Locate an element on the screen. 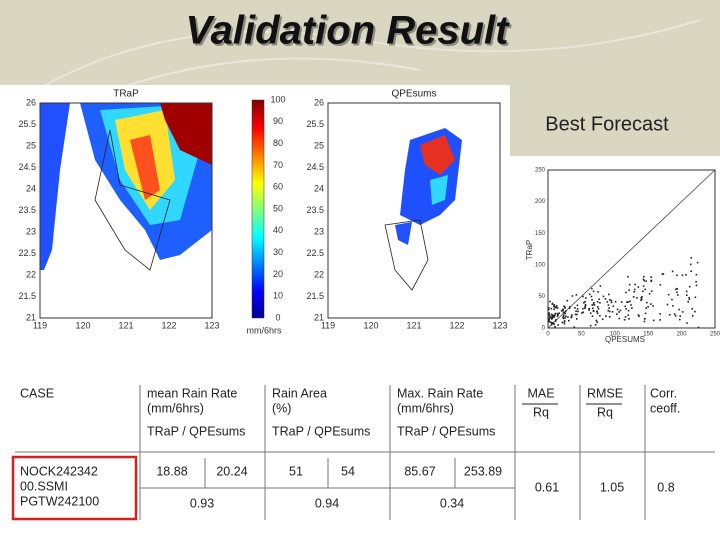 The height and width of the screenshot is (540, 720). y-tick-label: 25 is located at coordinates (31, 145).